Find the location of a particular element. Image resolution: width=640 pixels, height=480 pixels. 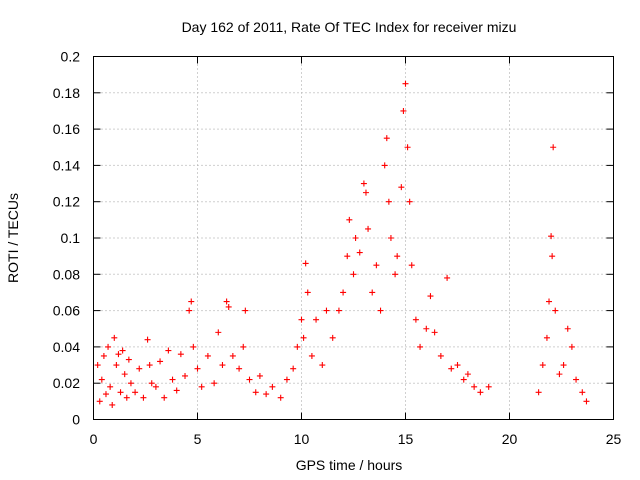

y-tick-label: 0 is located at coordinates (76, 420).